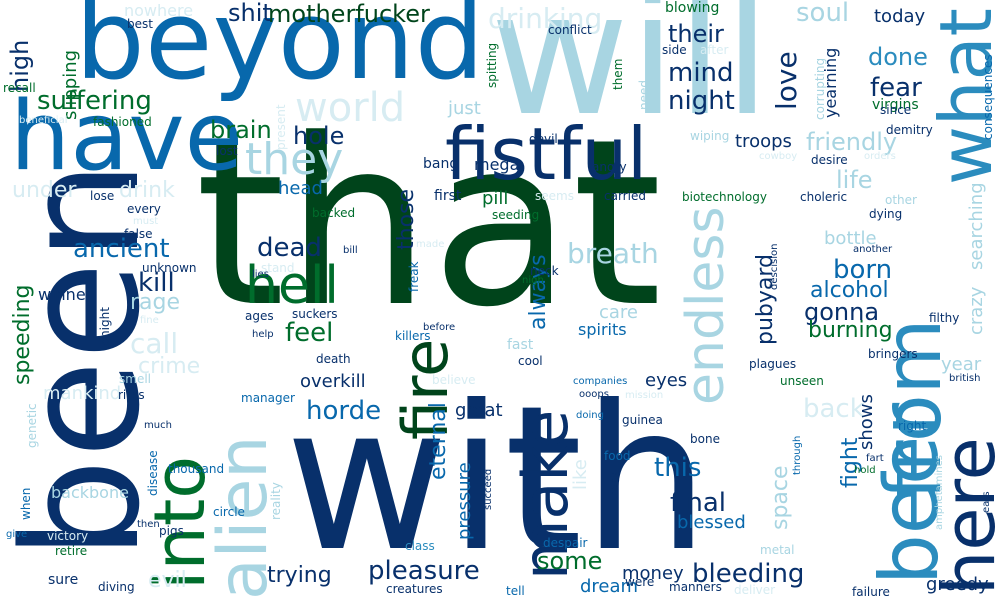 Image resolution: width=1000 pixels, height=600 pixels. I want to click on word-great: great, so click(479, 410).